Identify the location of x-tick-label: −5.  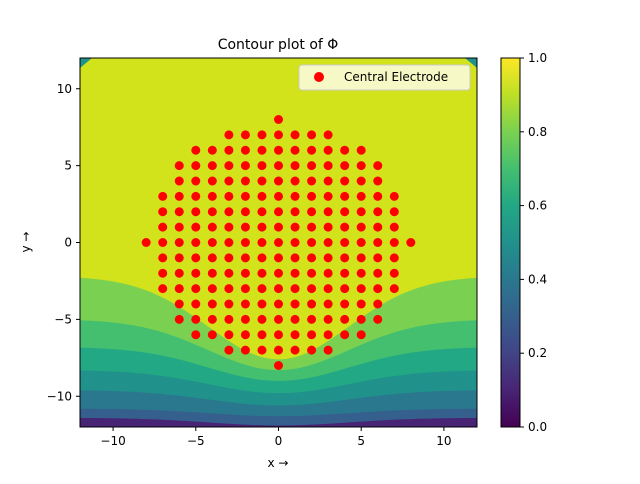
(196, 441).